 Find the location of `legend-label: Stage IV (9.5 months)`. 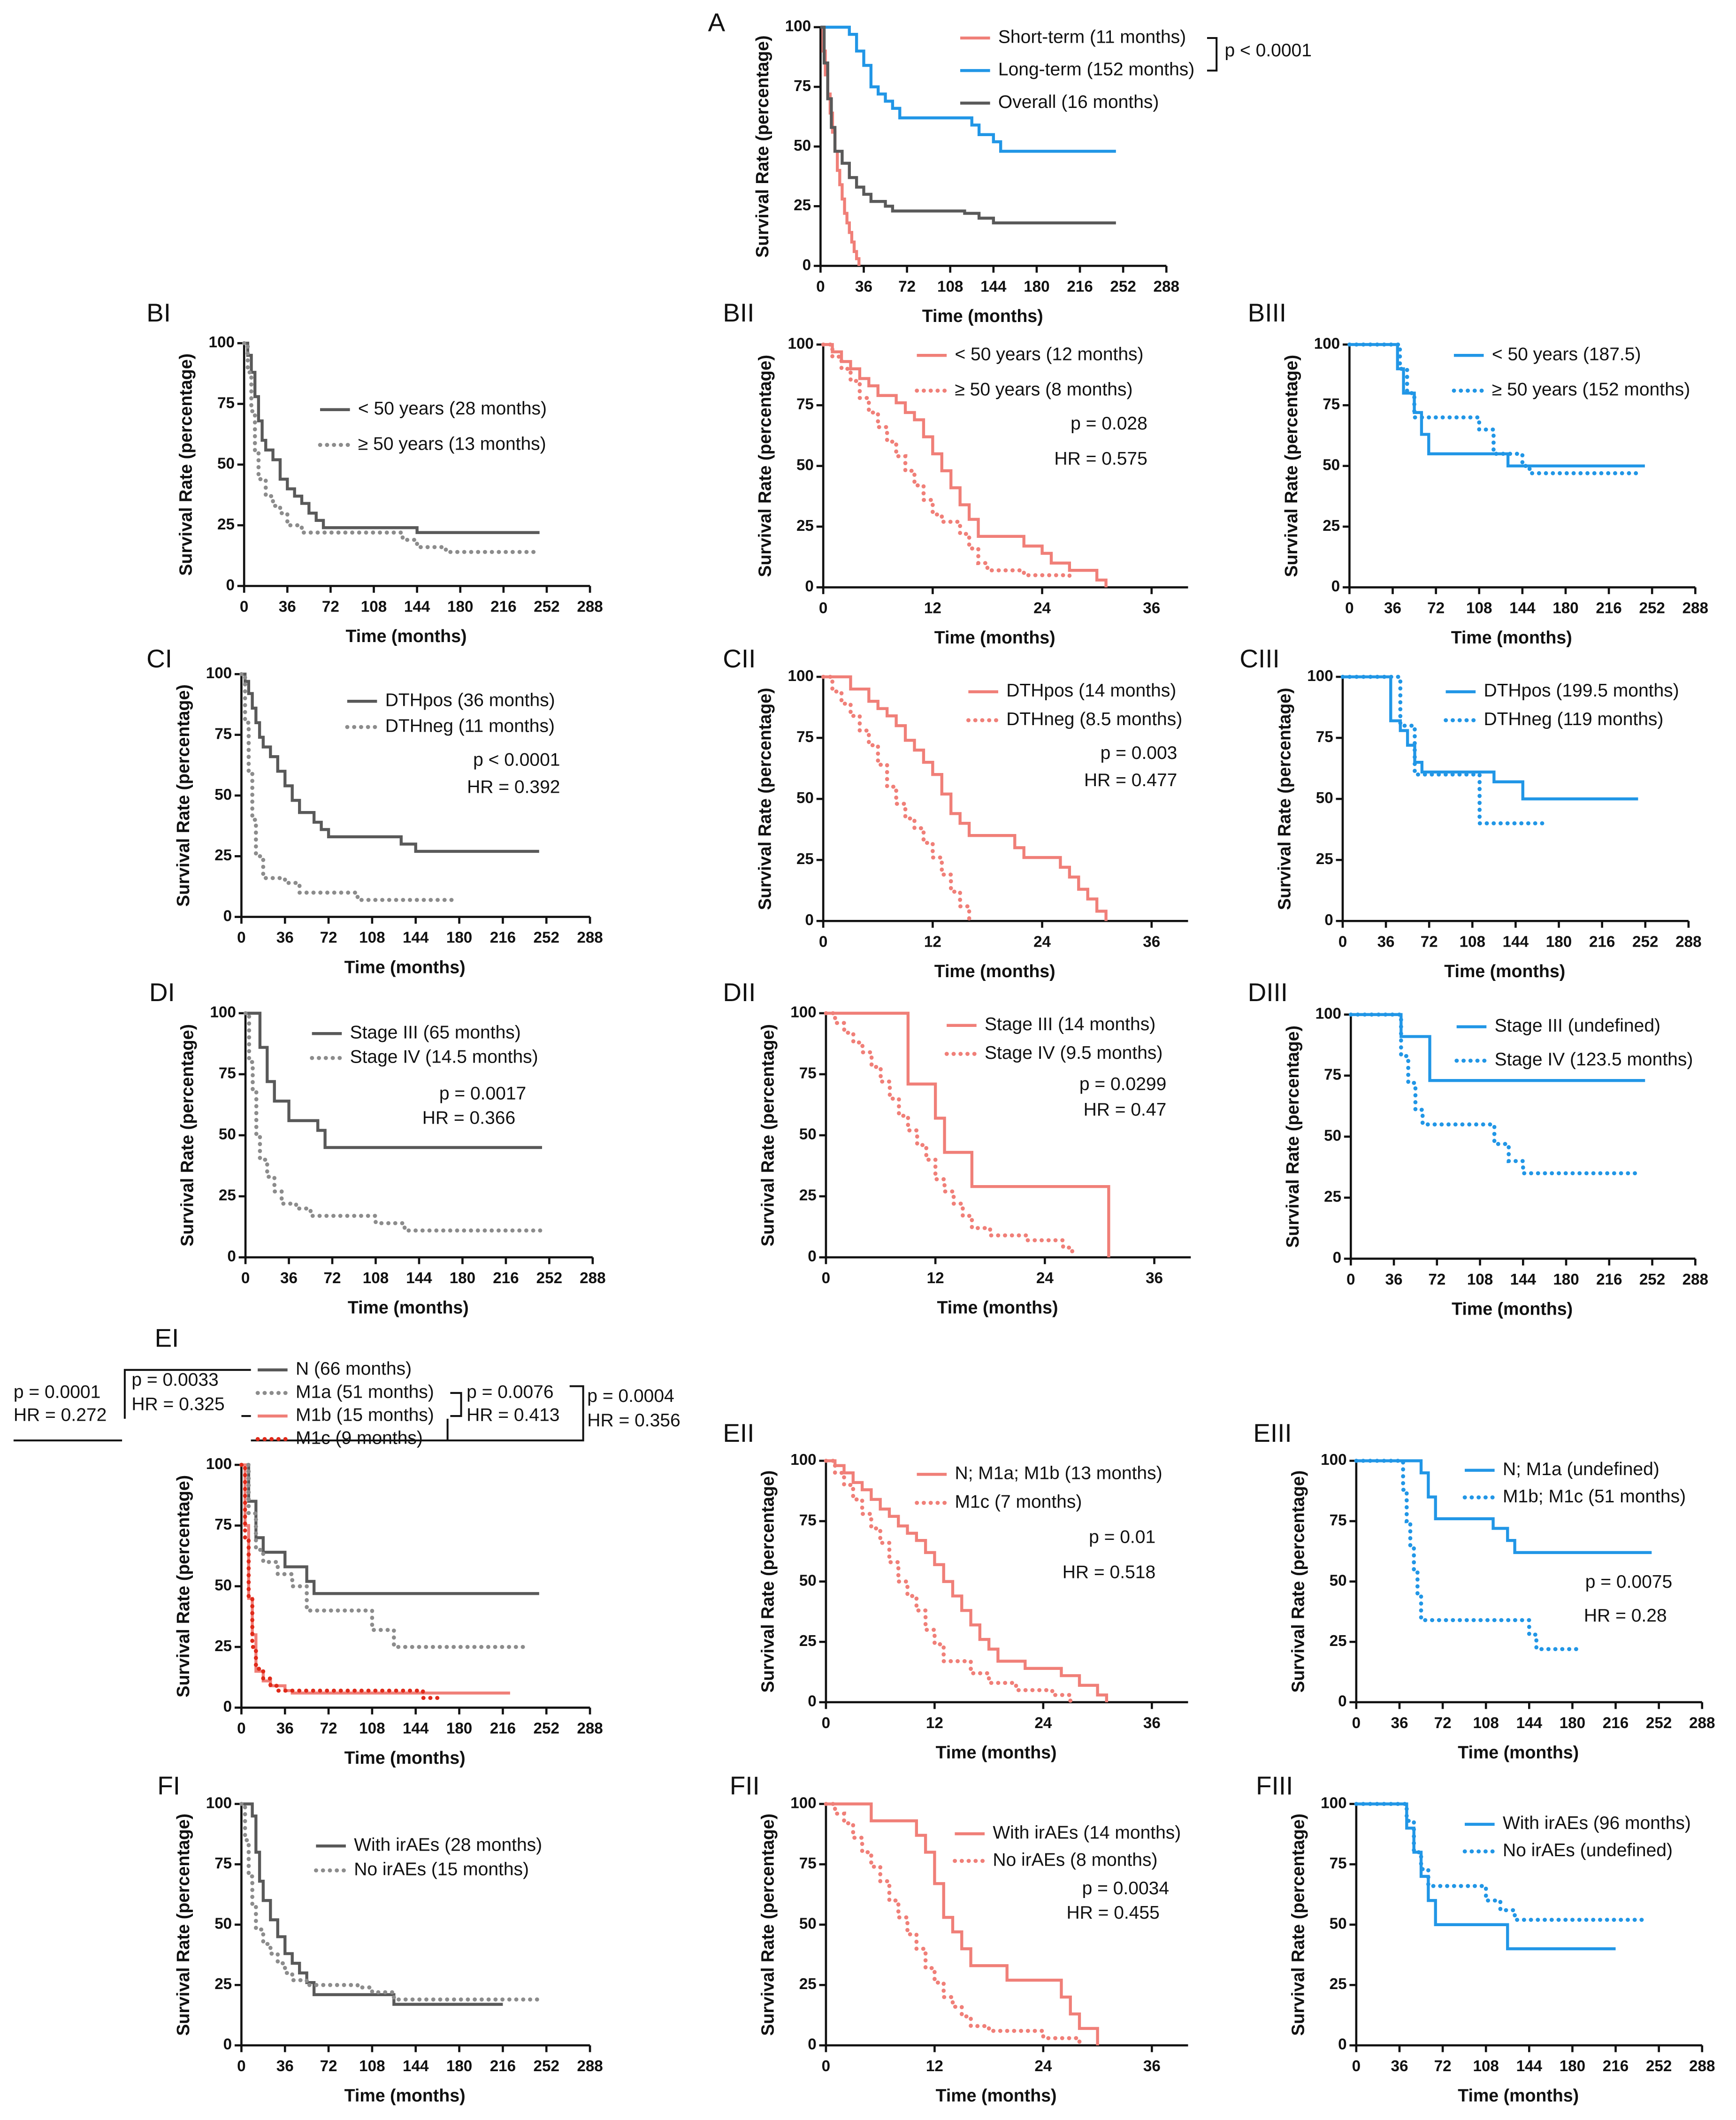

legend-label: Stage IV (9.5 months) is located at coordinates (1073, 1053).